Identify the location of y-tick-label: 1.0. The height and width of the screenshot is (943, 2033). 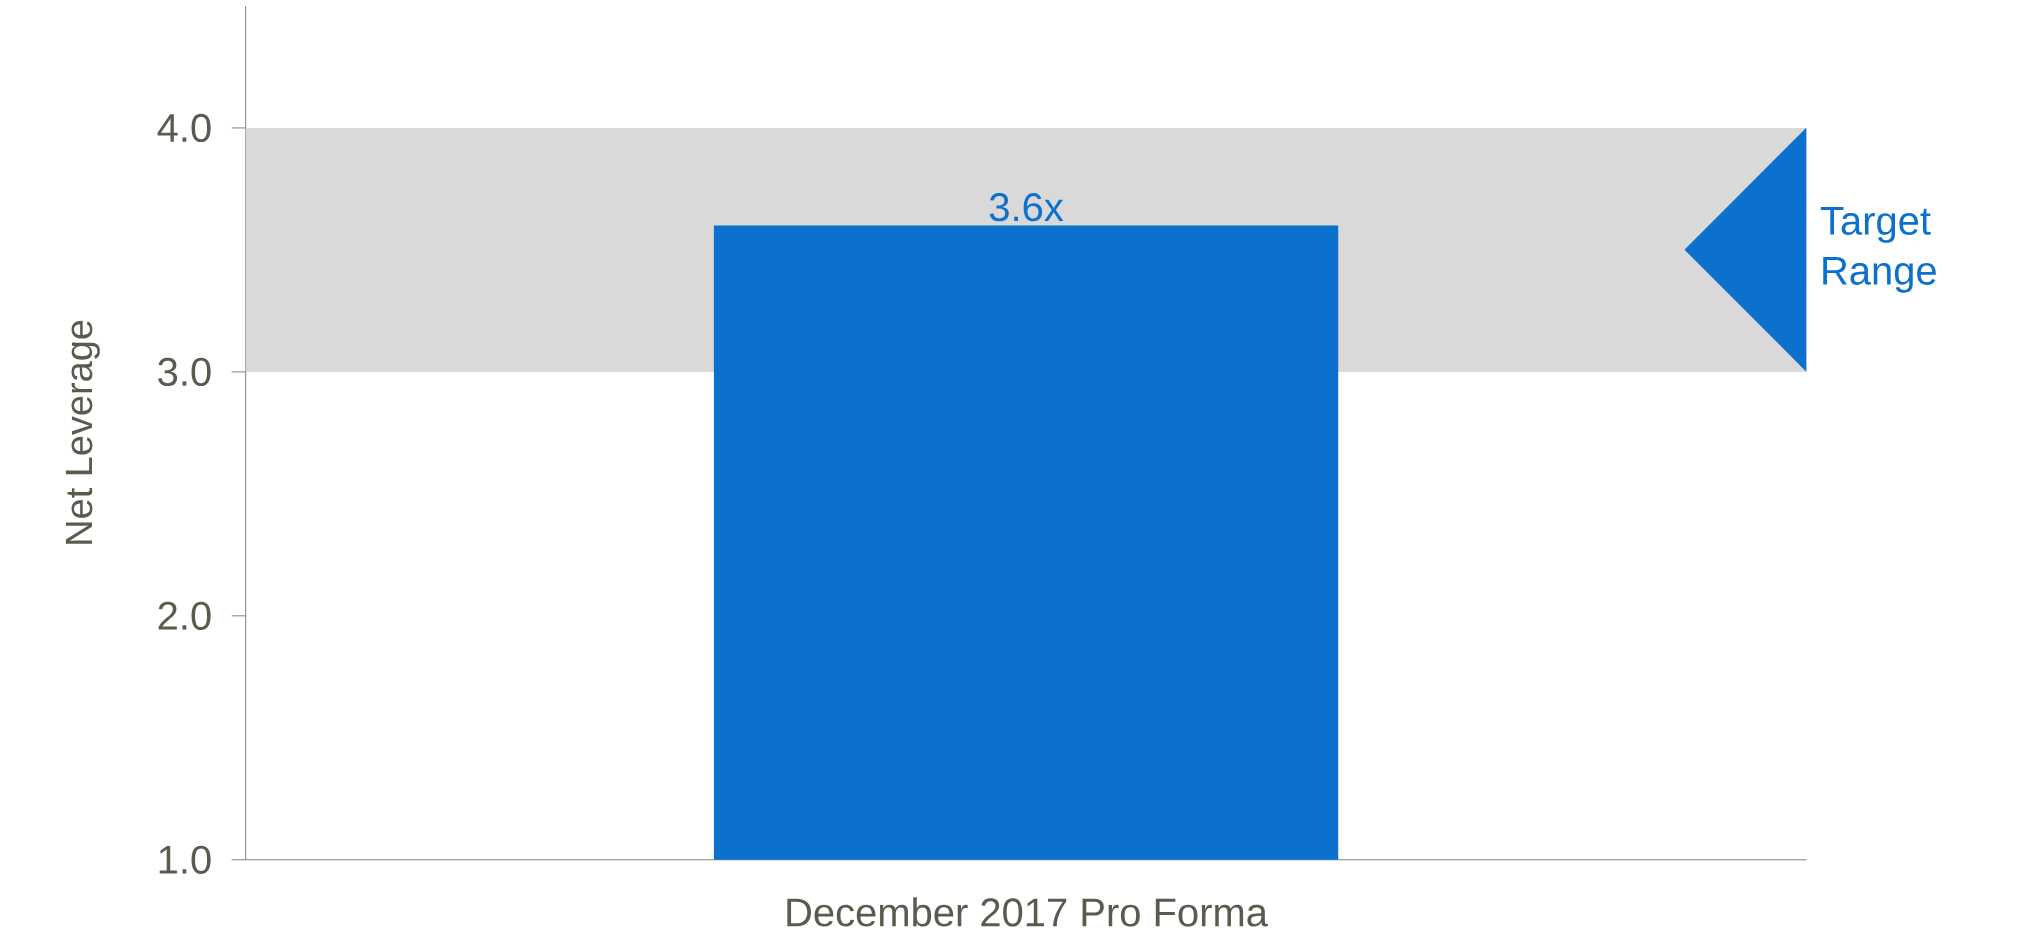
(185, 860).